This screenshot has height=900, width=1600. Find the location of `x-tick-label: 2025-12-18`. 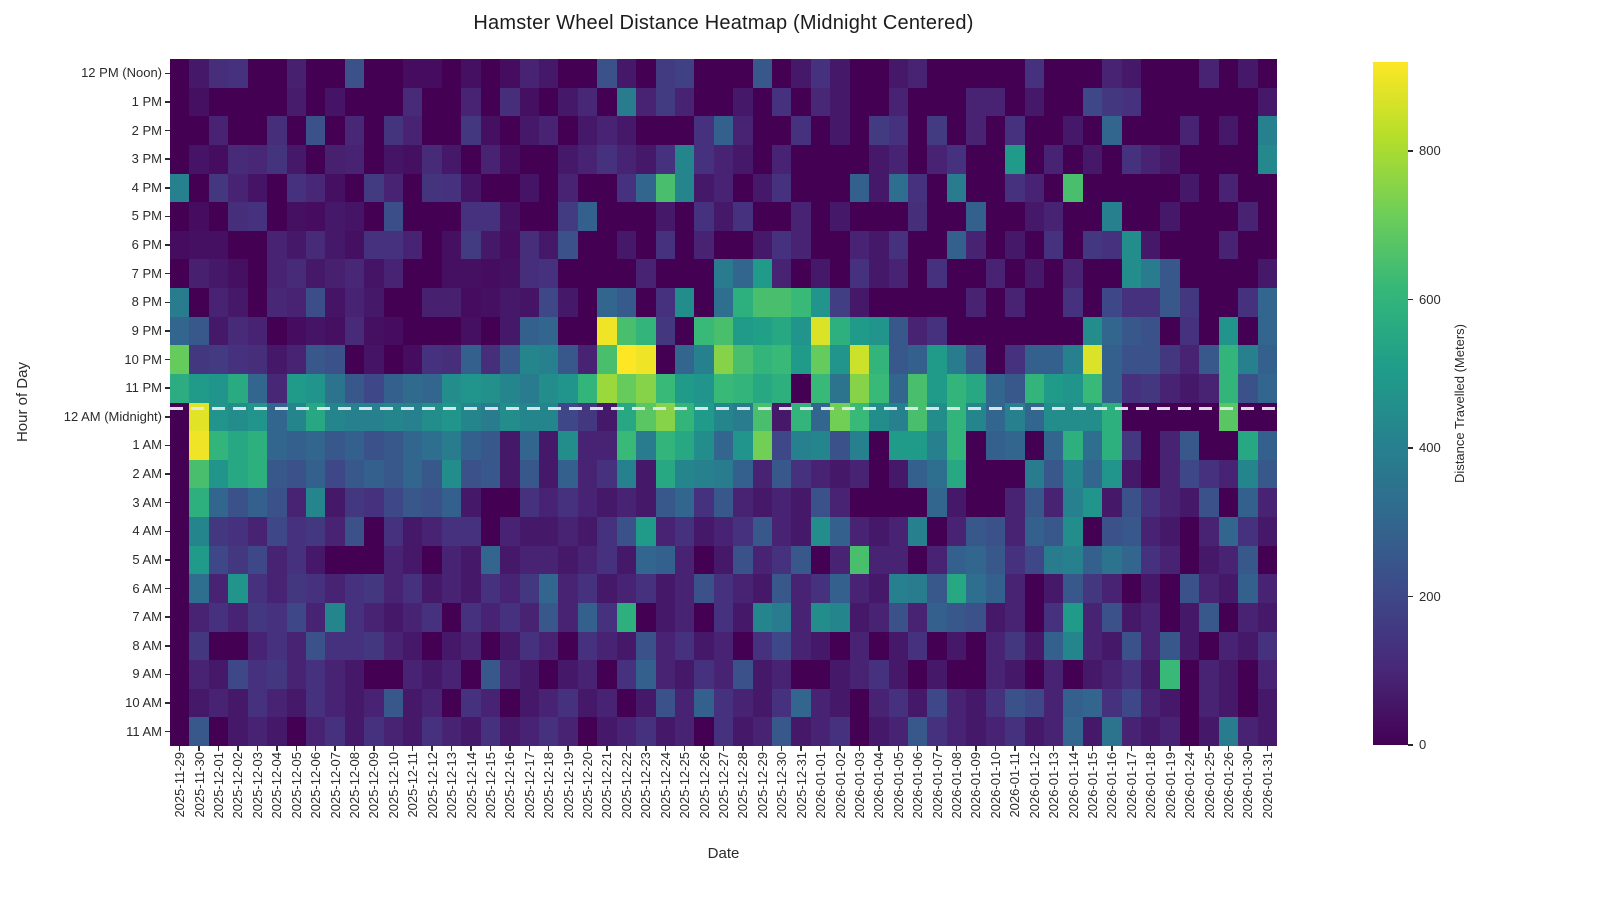

x-tick-label: 2025-12-18 is located at coordinates (549, 785).